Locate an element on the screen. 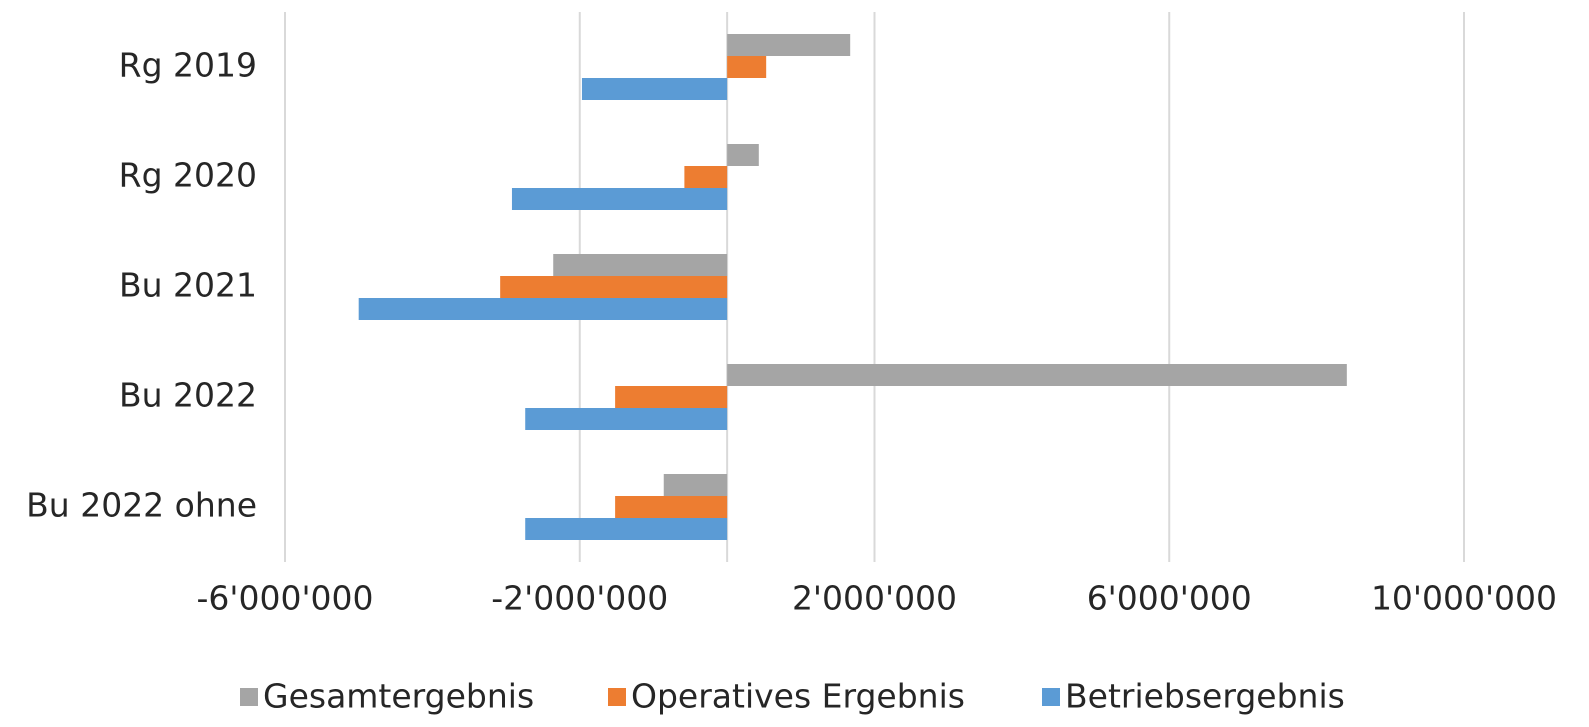 This screenshot has height=727, width=1589. y-tick-label: Rg 2020 is located at coordinates (188, 175).